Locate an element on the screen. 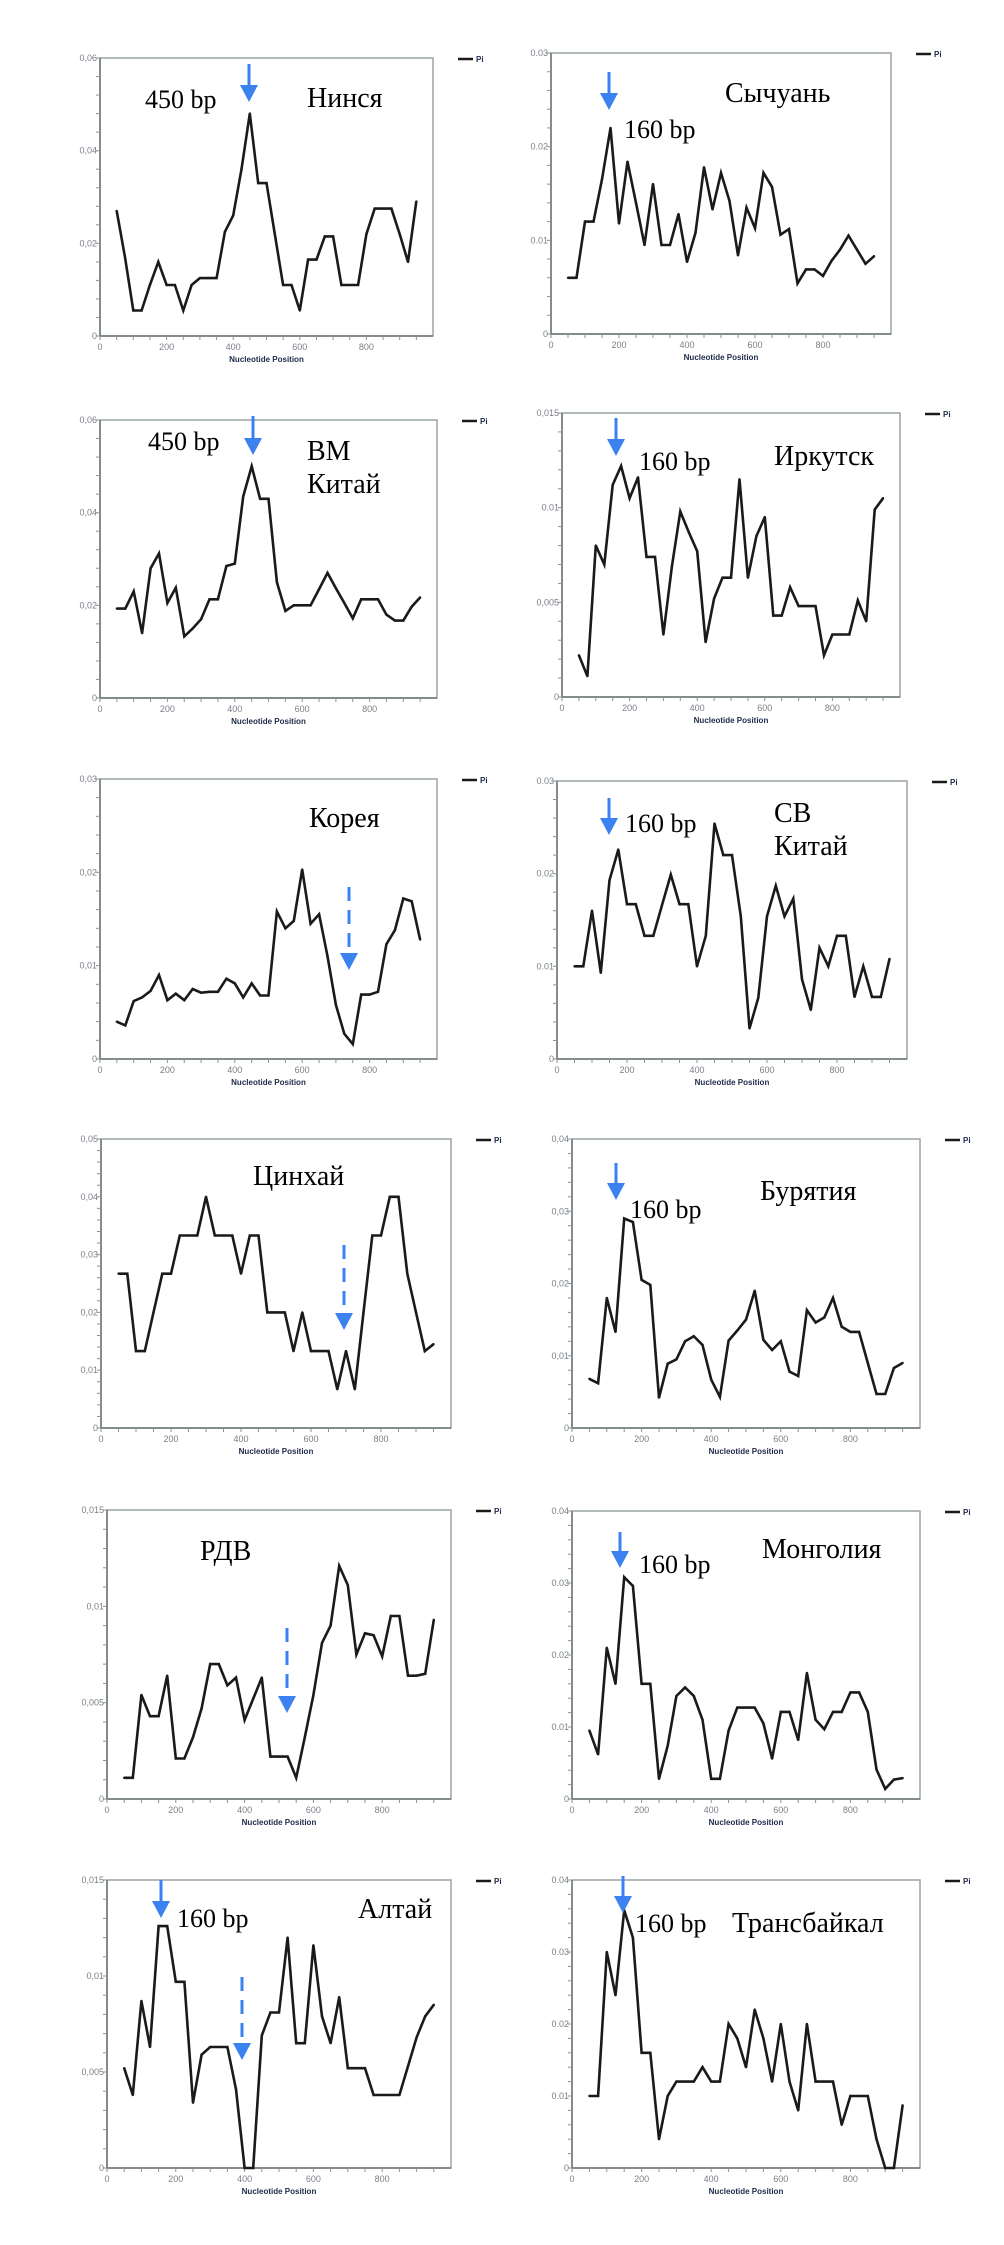 This screenshot has width=1004, height=2245. x-tick-label: 600 is located at coordinates (764, 708).